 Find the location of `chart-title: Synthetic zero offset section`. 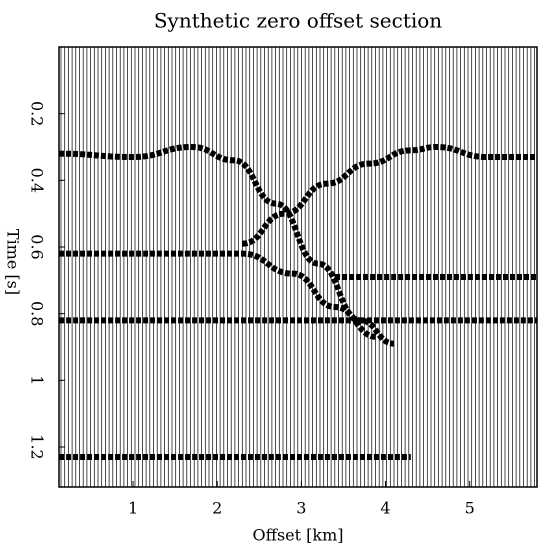

chart-title: Synthetic zero offset section is located at coordinates (298, 21).